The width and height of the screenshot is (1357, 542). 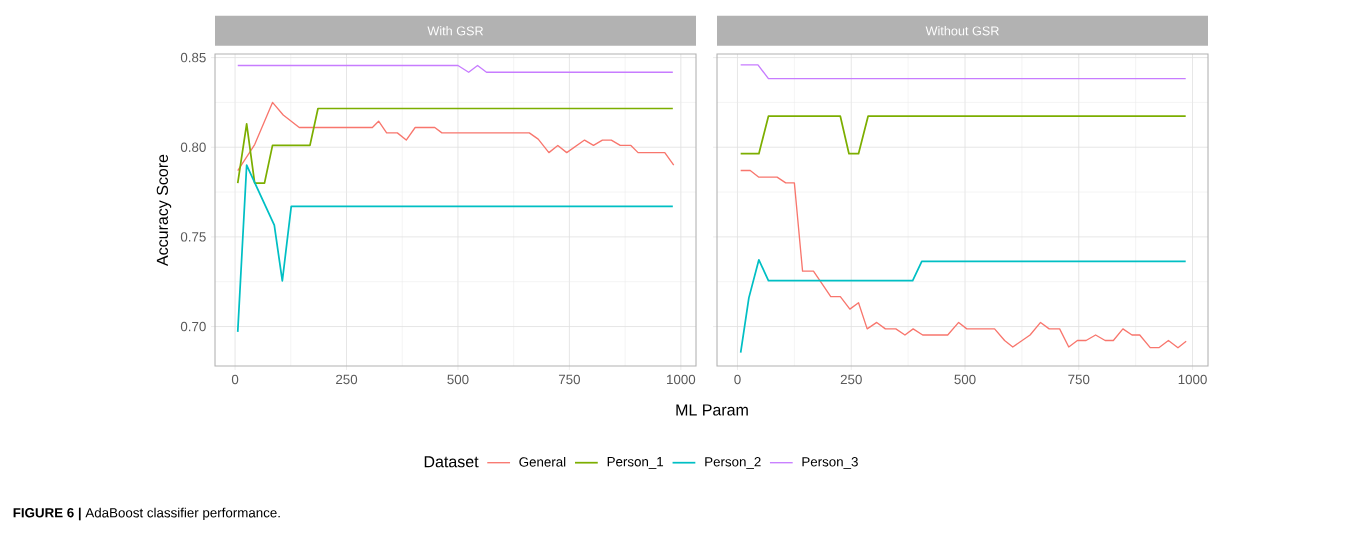 What do you see at coordinates (193, 237) in the screenshot?
I see `y-tick-label: 0.75` at bounding box center [193, 237].